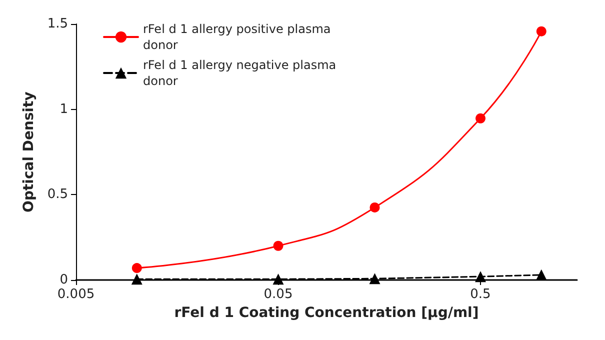  Describe the element at coordinates (278, 294) in the screenshot. I see `x-tick-label: 0.05` at that location.